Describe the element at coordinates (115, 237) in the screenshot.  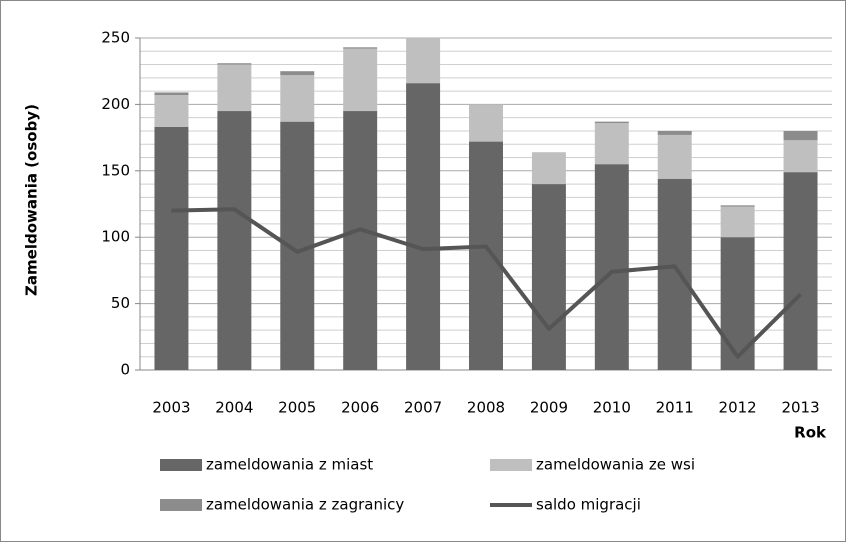
I see `y-tick-label: 100` at that location.